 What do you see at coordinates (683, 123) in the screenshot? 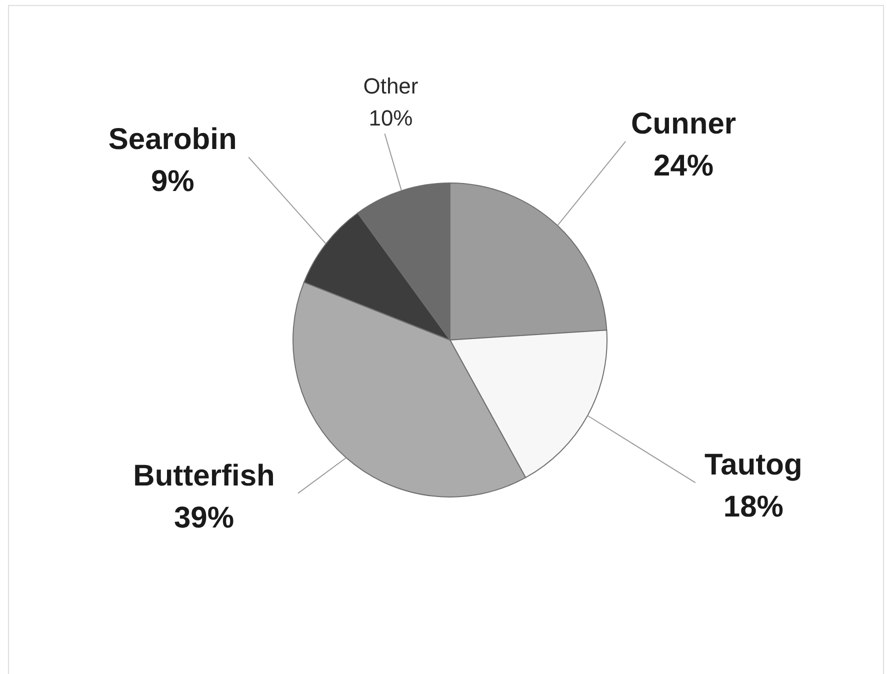
I see `slice-label: Cunner` at bounding box center [683, 123].